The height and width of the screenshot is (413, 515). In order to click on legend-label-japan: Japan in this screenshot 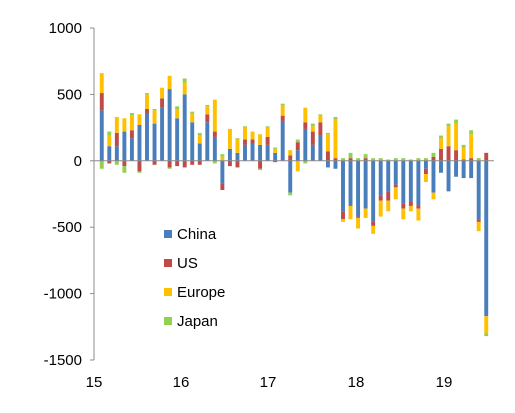, I will do `click(197, 321)`.